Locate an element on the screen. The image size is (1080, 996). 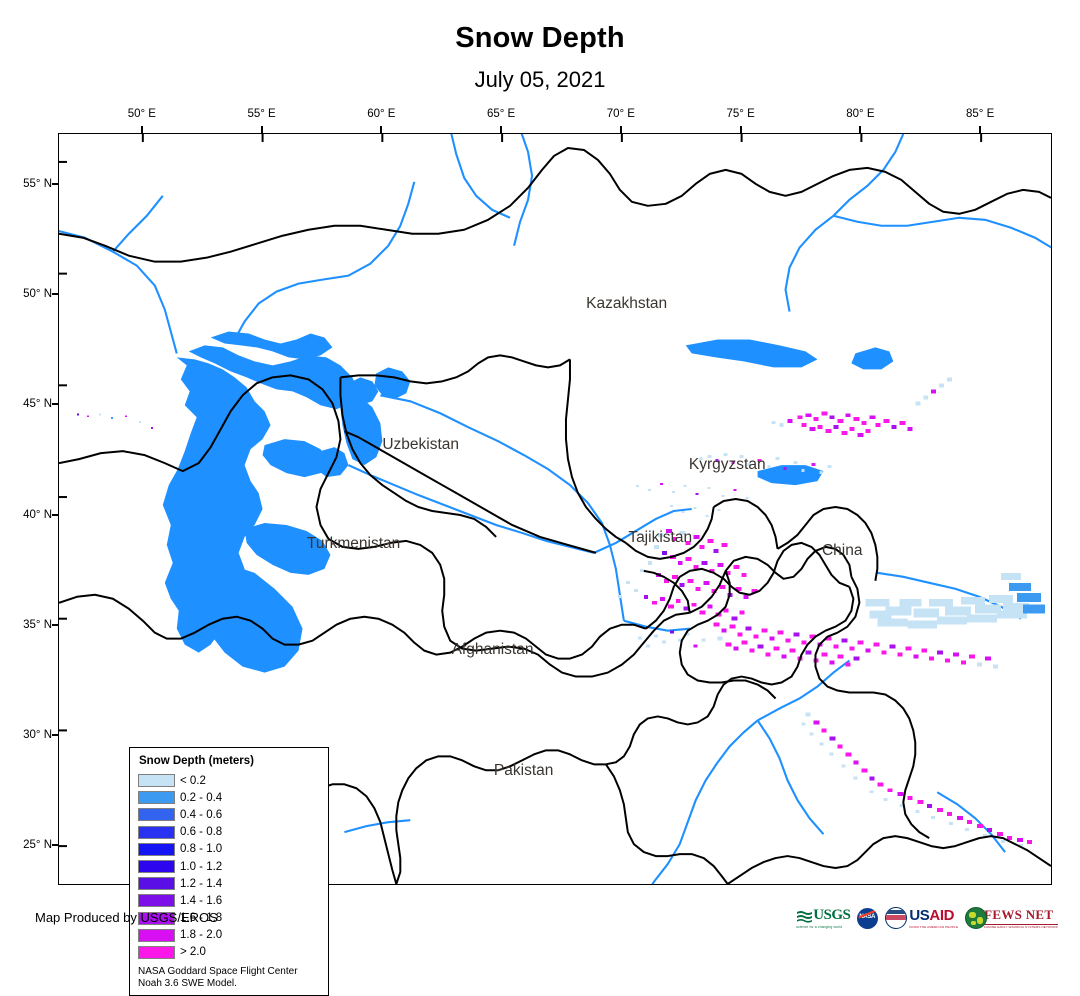
map-credit: Map Produced by USGS/EROS is located at coordinates (126, 917).